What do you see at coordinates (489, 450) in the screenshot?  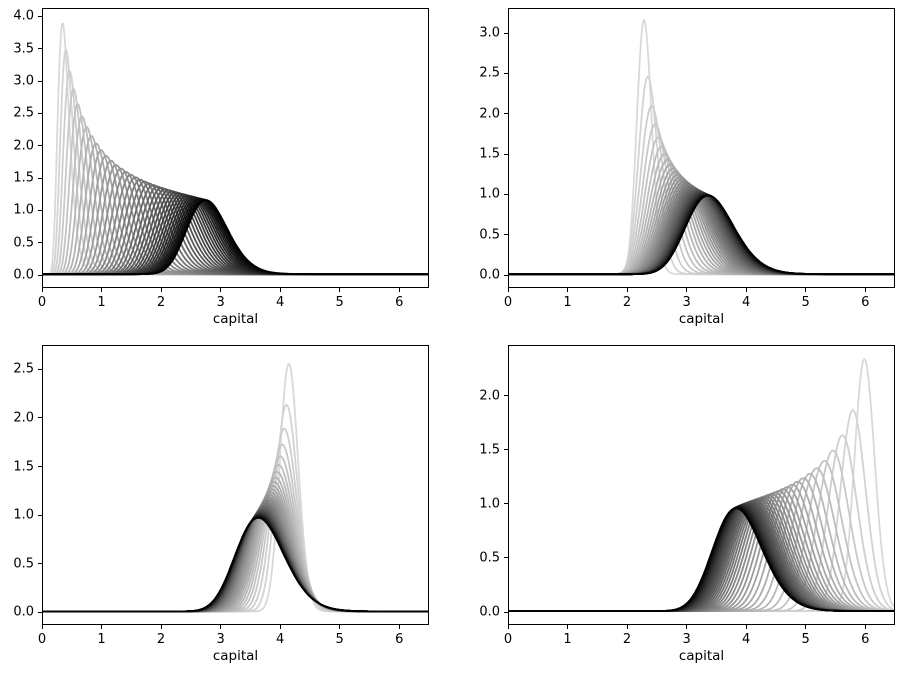 I see `y-tick-label: 1.5` at bounding box center [489, 450].